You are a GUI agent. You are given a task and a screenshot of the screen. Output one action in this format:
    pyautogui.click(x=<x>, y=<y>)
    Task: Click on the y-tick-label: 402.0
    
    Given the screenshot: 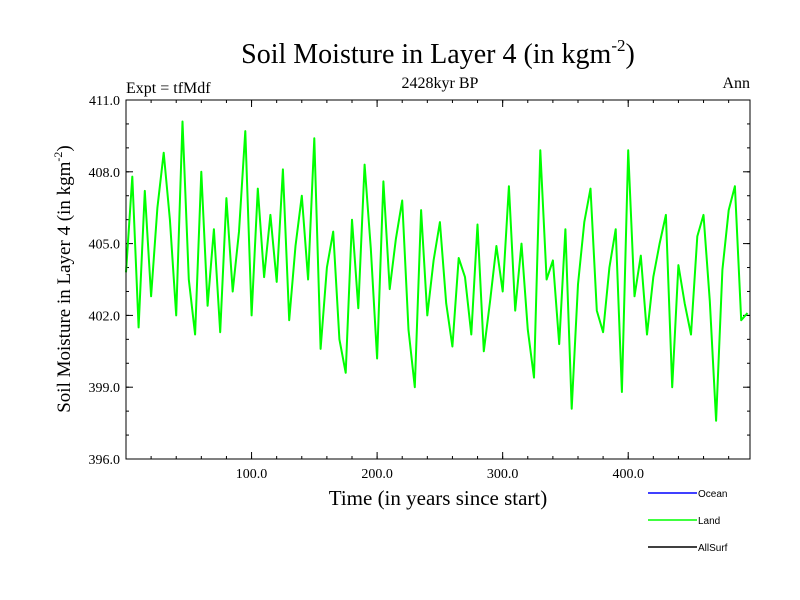 What is the action you would take?
    pyautogui.click(x=105, y=316)
    